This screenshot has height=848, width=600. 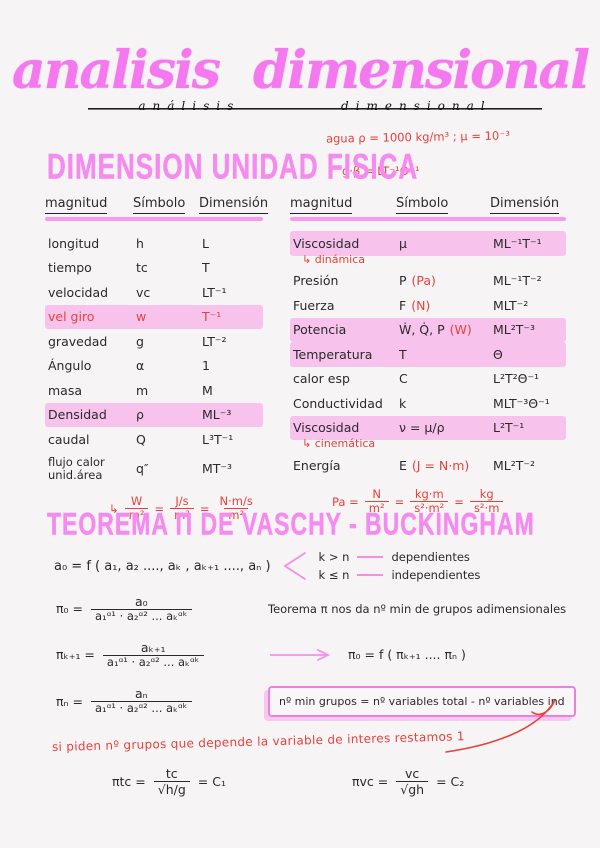 I want to click on table-row-calor-esp: calor esp C L²T²Θ⁻¹, so click(x=428, y=379).